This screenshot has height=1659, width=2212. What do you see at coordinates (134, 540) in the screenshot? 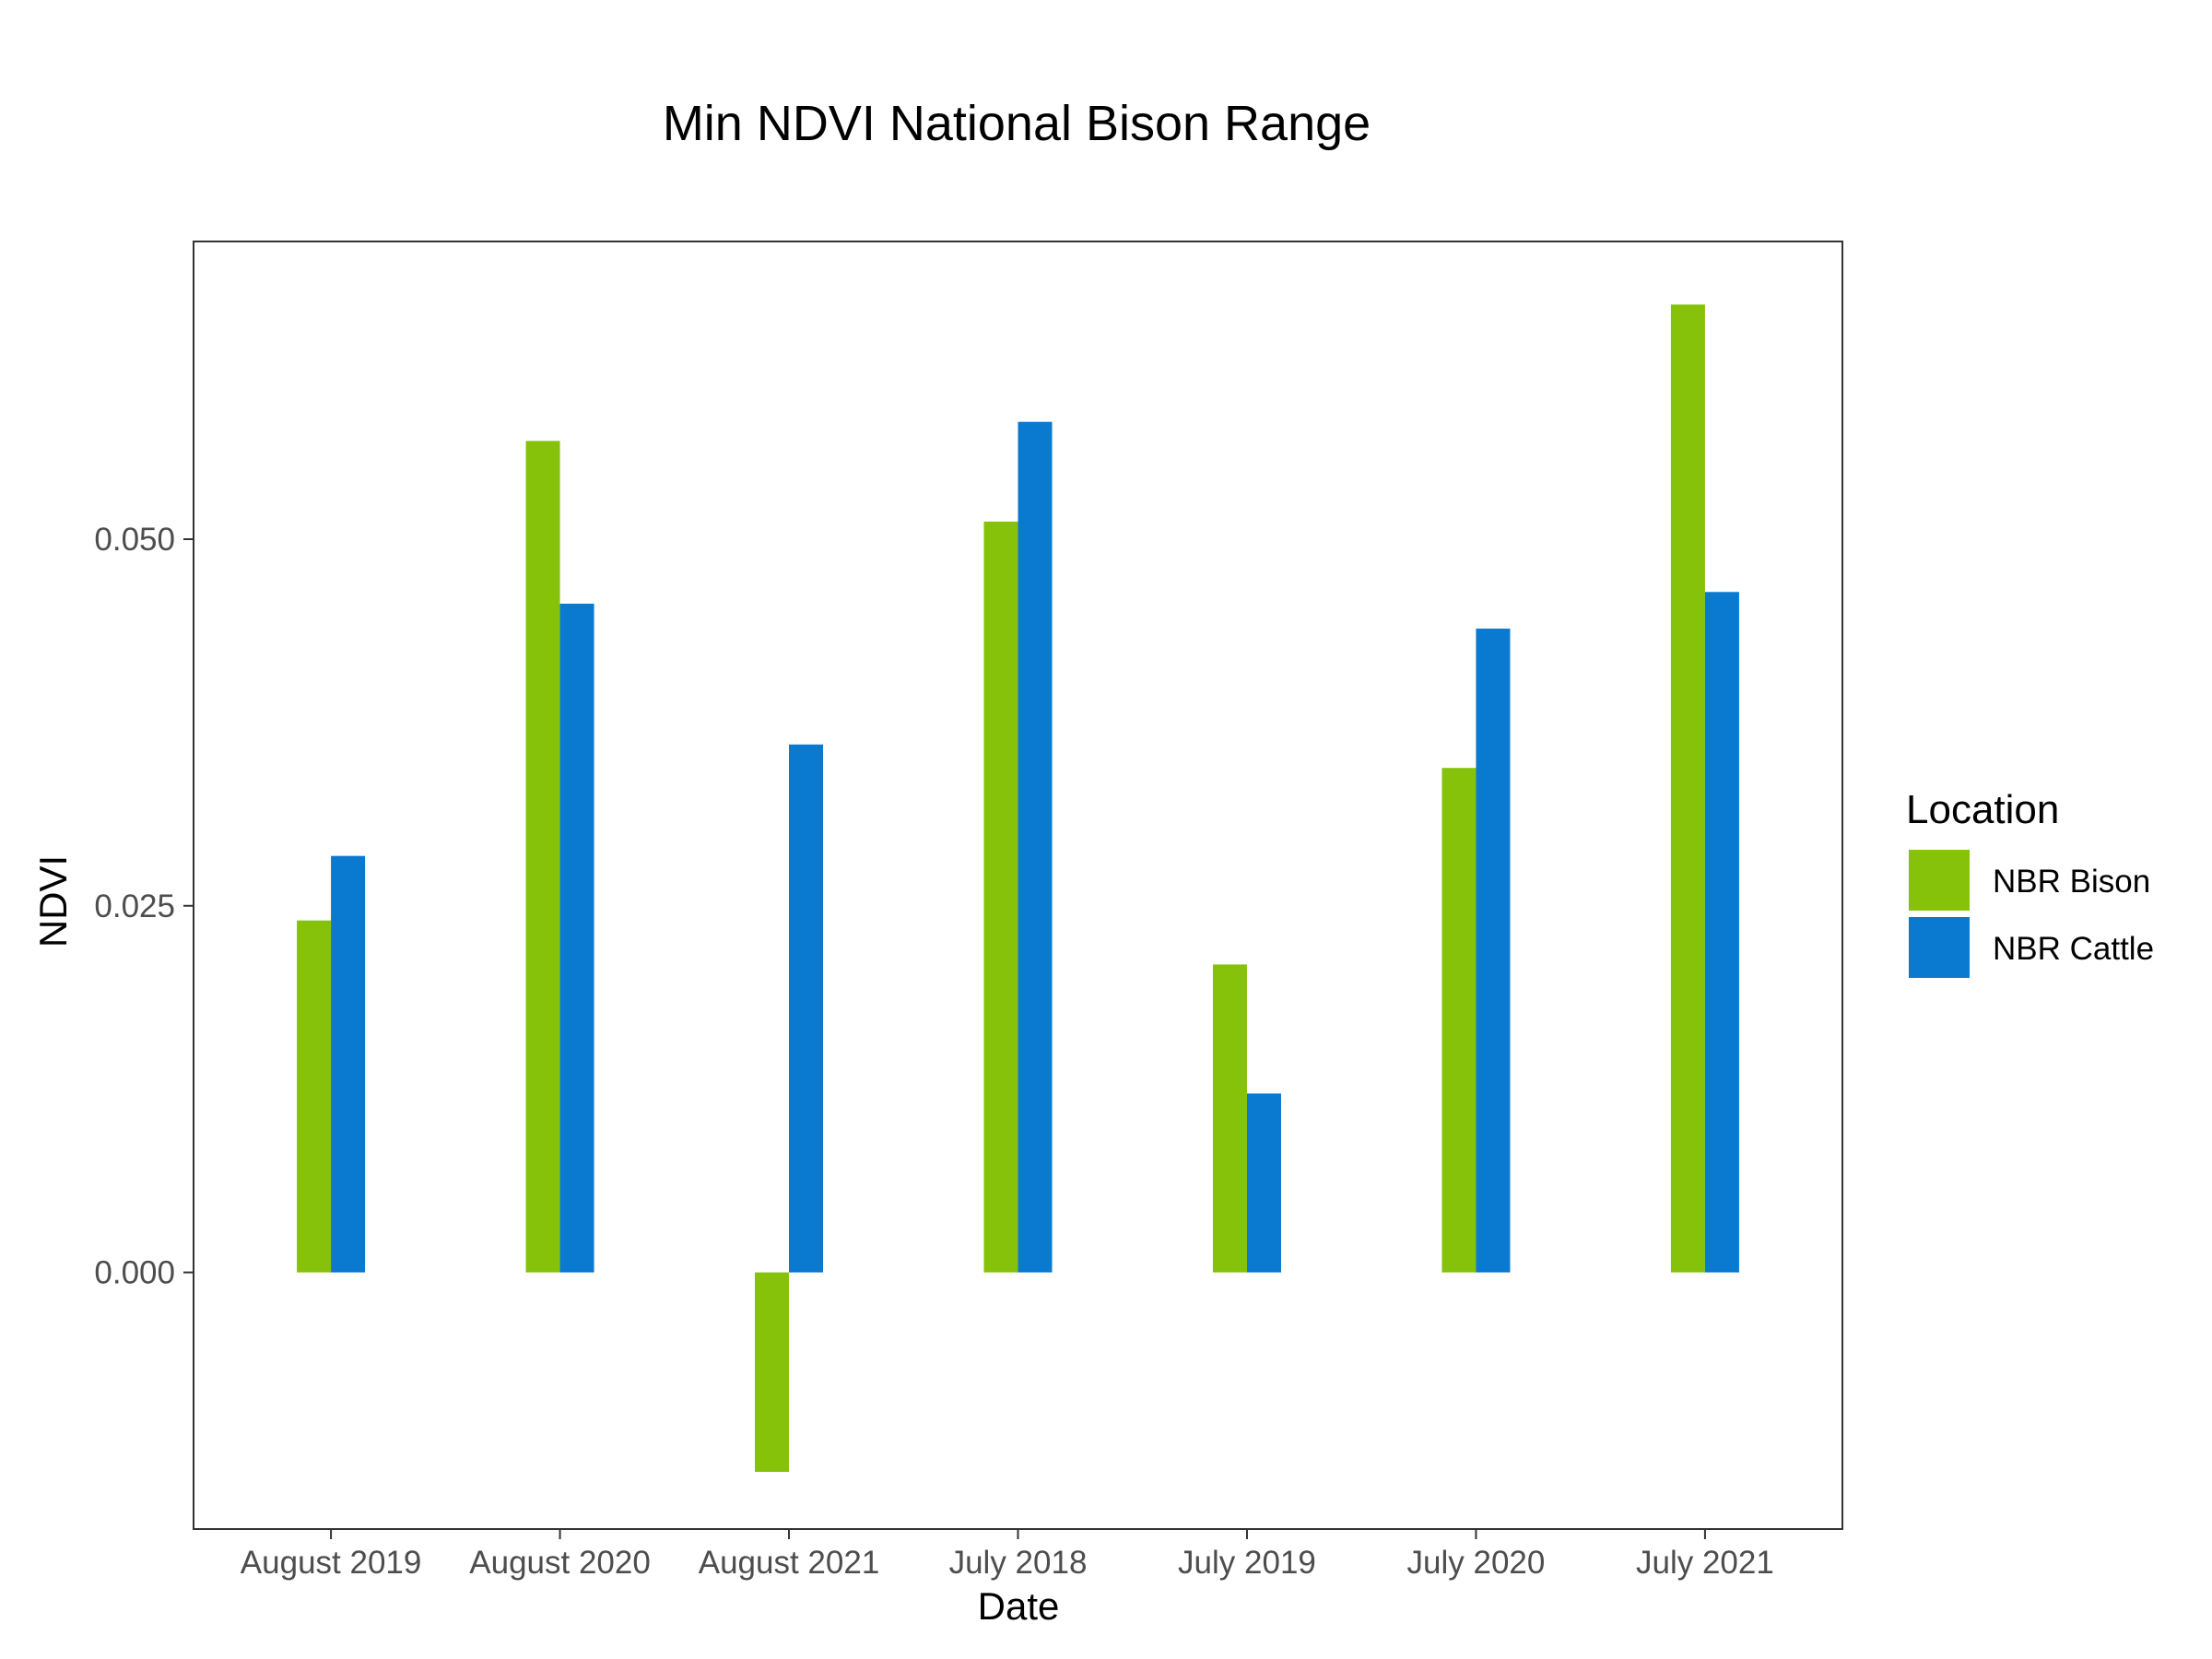
I see `y-tick-label: 0.050` at bounding box center [134, 540].